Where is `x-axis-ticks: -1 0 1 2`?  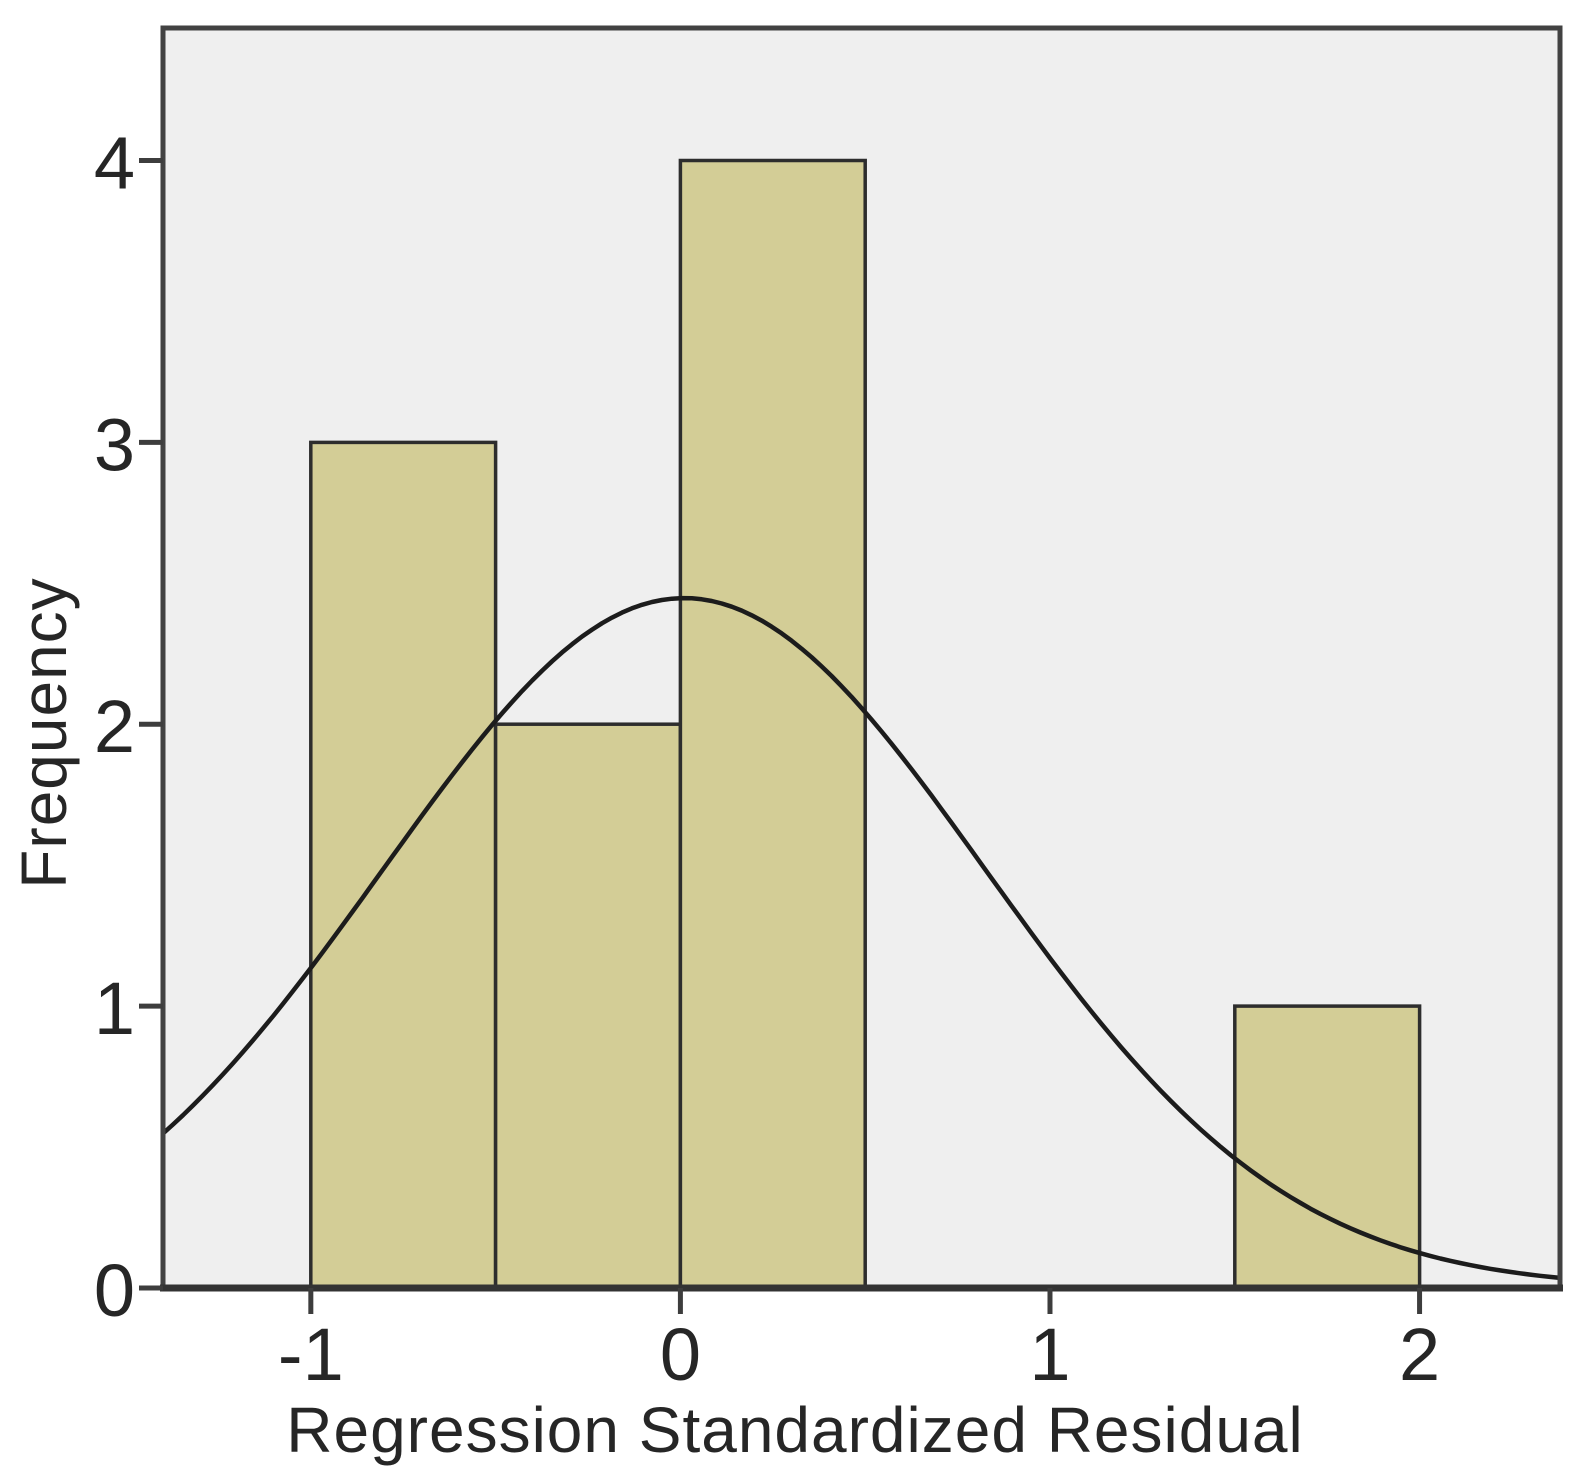 x-axis-ticks: -1 0 1 2 is located at coordinates (859, 1342).